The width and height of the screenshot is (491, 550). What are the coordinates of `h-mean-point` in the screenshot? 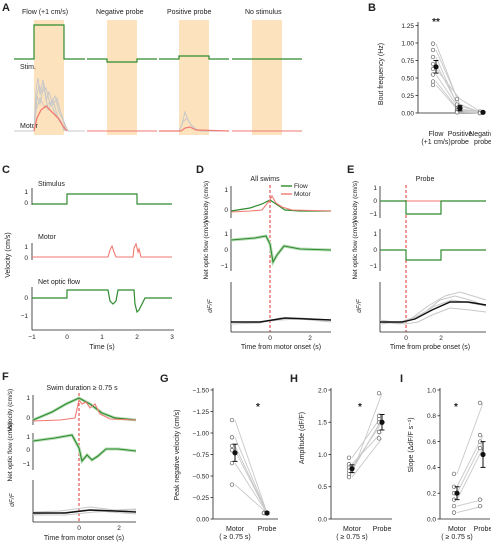 It's located at (352, 469).